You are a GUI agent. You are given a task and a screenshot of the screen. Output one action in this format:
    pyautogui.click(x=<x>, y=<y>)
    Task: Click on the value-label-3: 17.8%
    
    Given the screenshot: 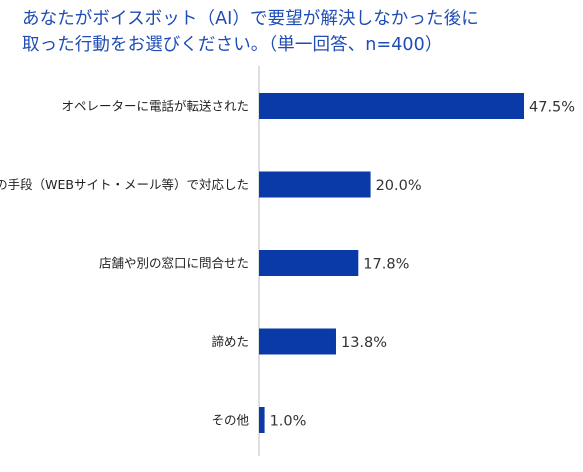 What is the action you would take?
    pyautogui.click(x=386, y=265)
    